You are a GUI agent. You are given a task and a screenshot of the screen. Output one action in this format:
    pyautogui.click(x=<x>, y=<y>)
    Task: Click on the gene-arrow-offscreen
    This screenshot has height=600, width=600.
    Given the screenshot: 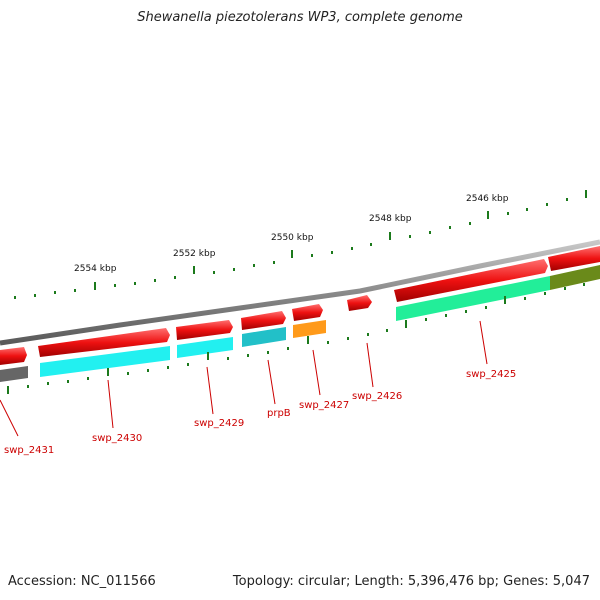 What is the action you would take?
    pyautogui.click(x=574, y=258)
    